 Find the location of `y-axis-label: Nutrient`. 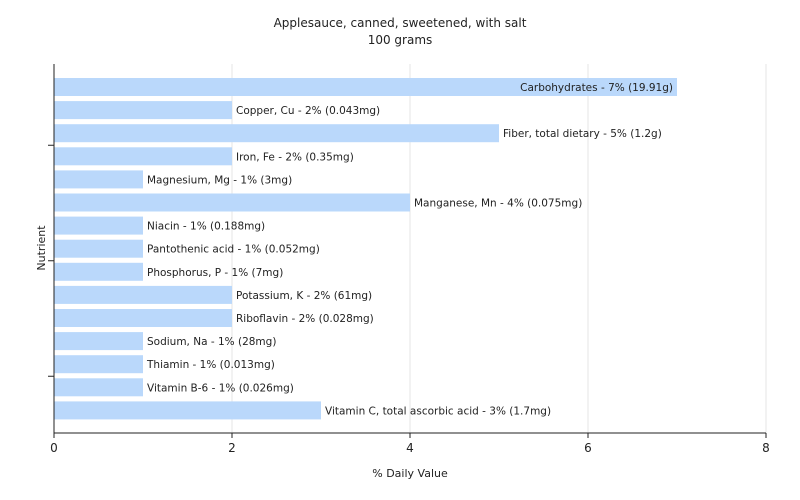

y-axis-label: Nutrient is located at coordinates (41, 248).